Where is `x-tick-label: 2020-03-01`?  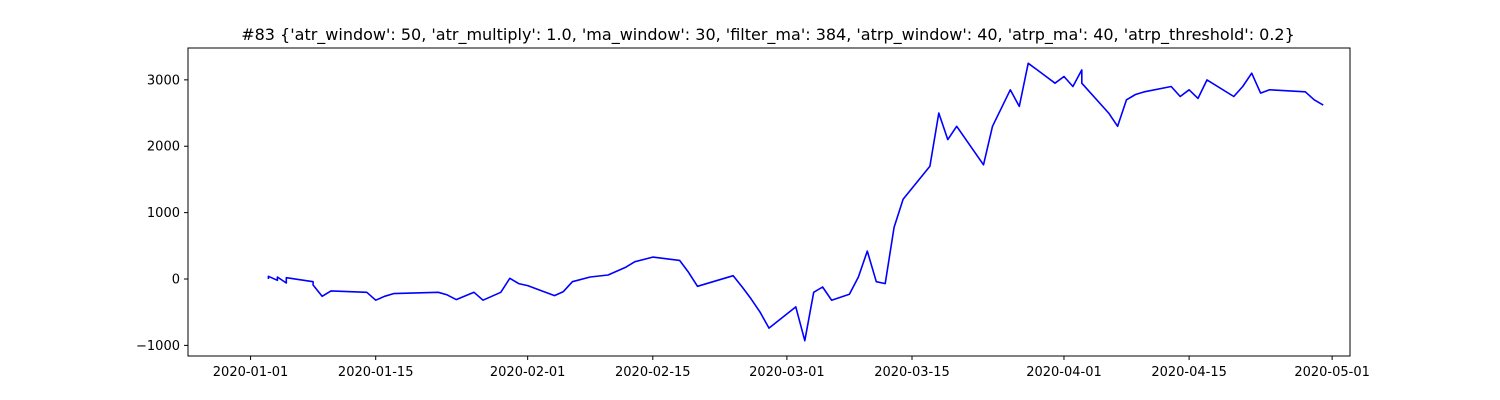 x-tick-label: 2020-03-01 is located at coordinates (787, 372).